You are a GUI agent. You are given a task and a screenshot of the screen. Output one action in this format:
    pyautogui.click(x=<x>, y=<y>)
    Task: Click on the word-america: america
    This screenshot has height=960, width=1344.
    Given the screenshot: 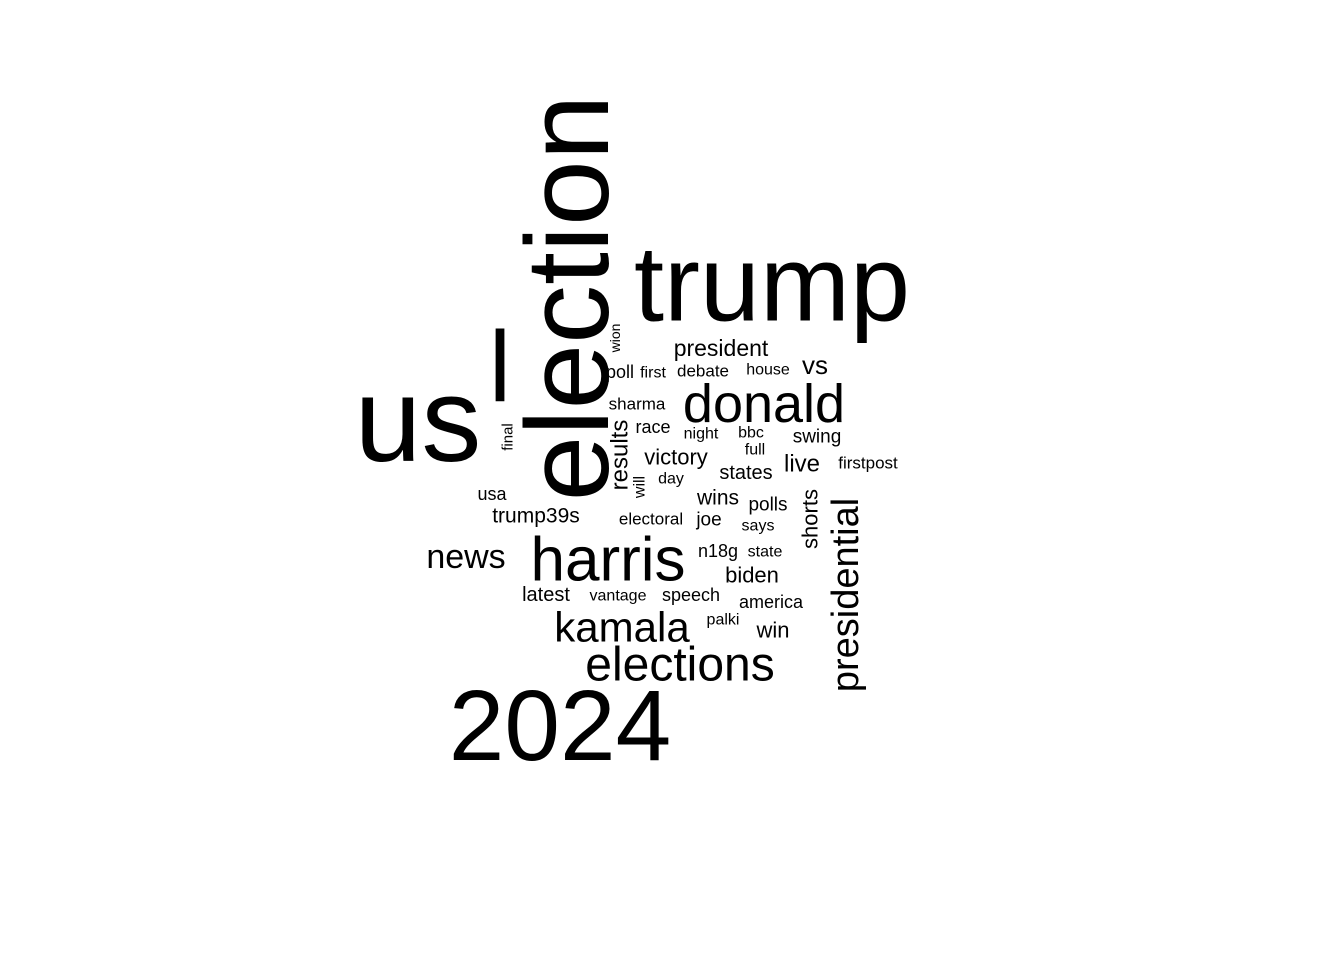 What is the action you would take?
    pyautogui.click(x=771, y=602)
    